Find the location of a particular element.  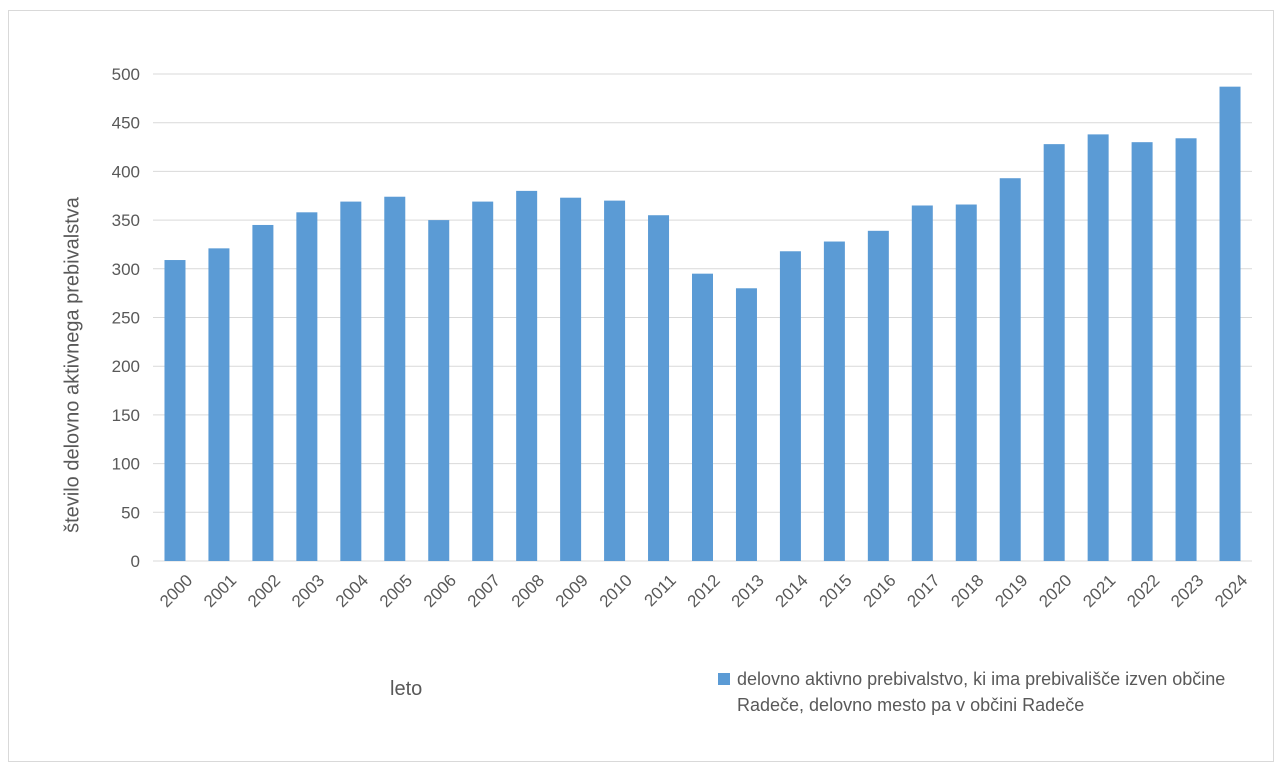

bar-2006 is located at coordinates (439, 390).